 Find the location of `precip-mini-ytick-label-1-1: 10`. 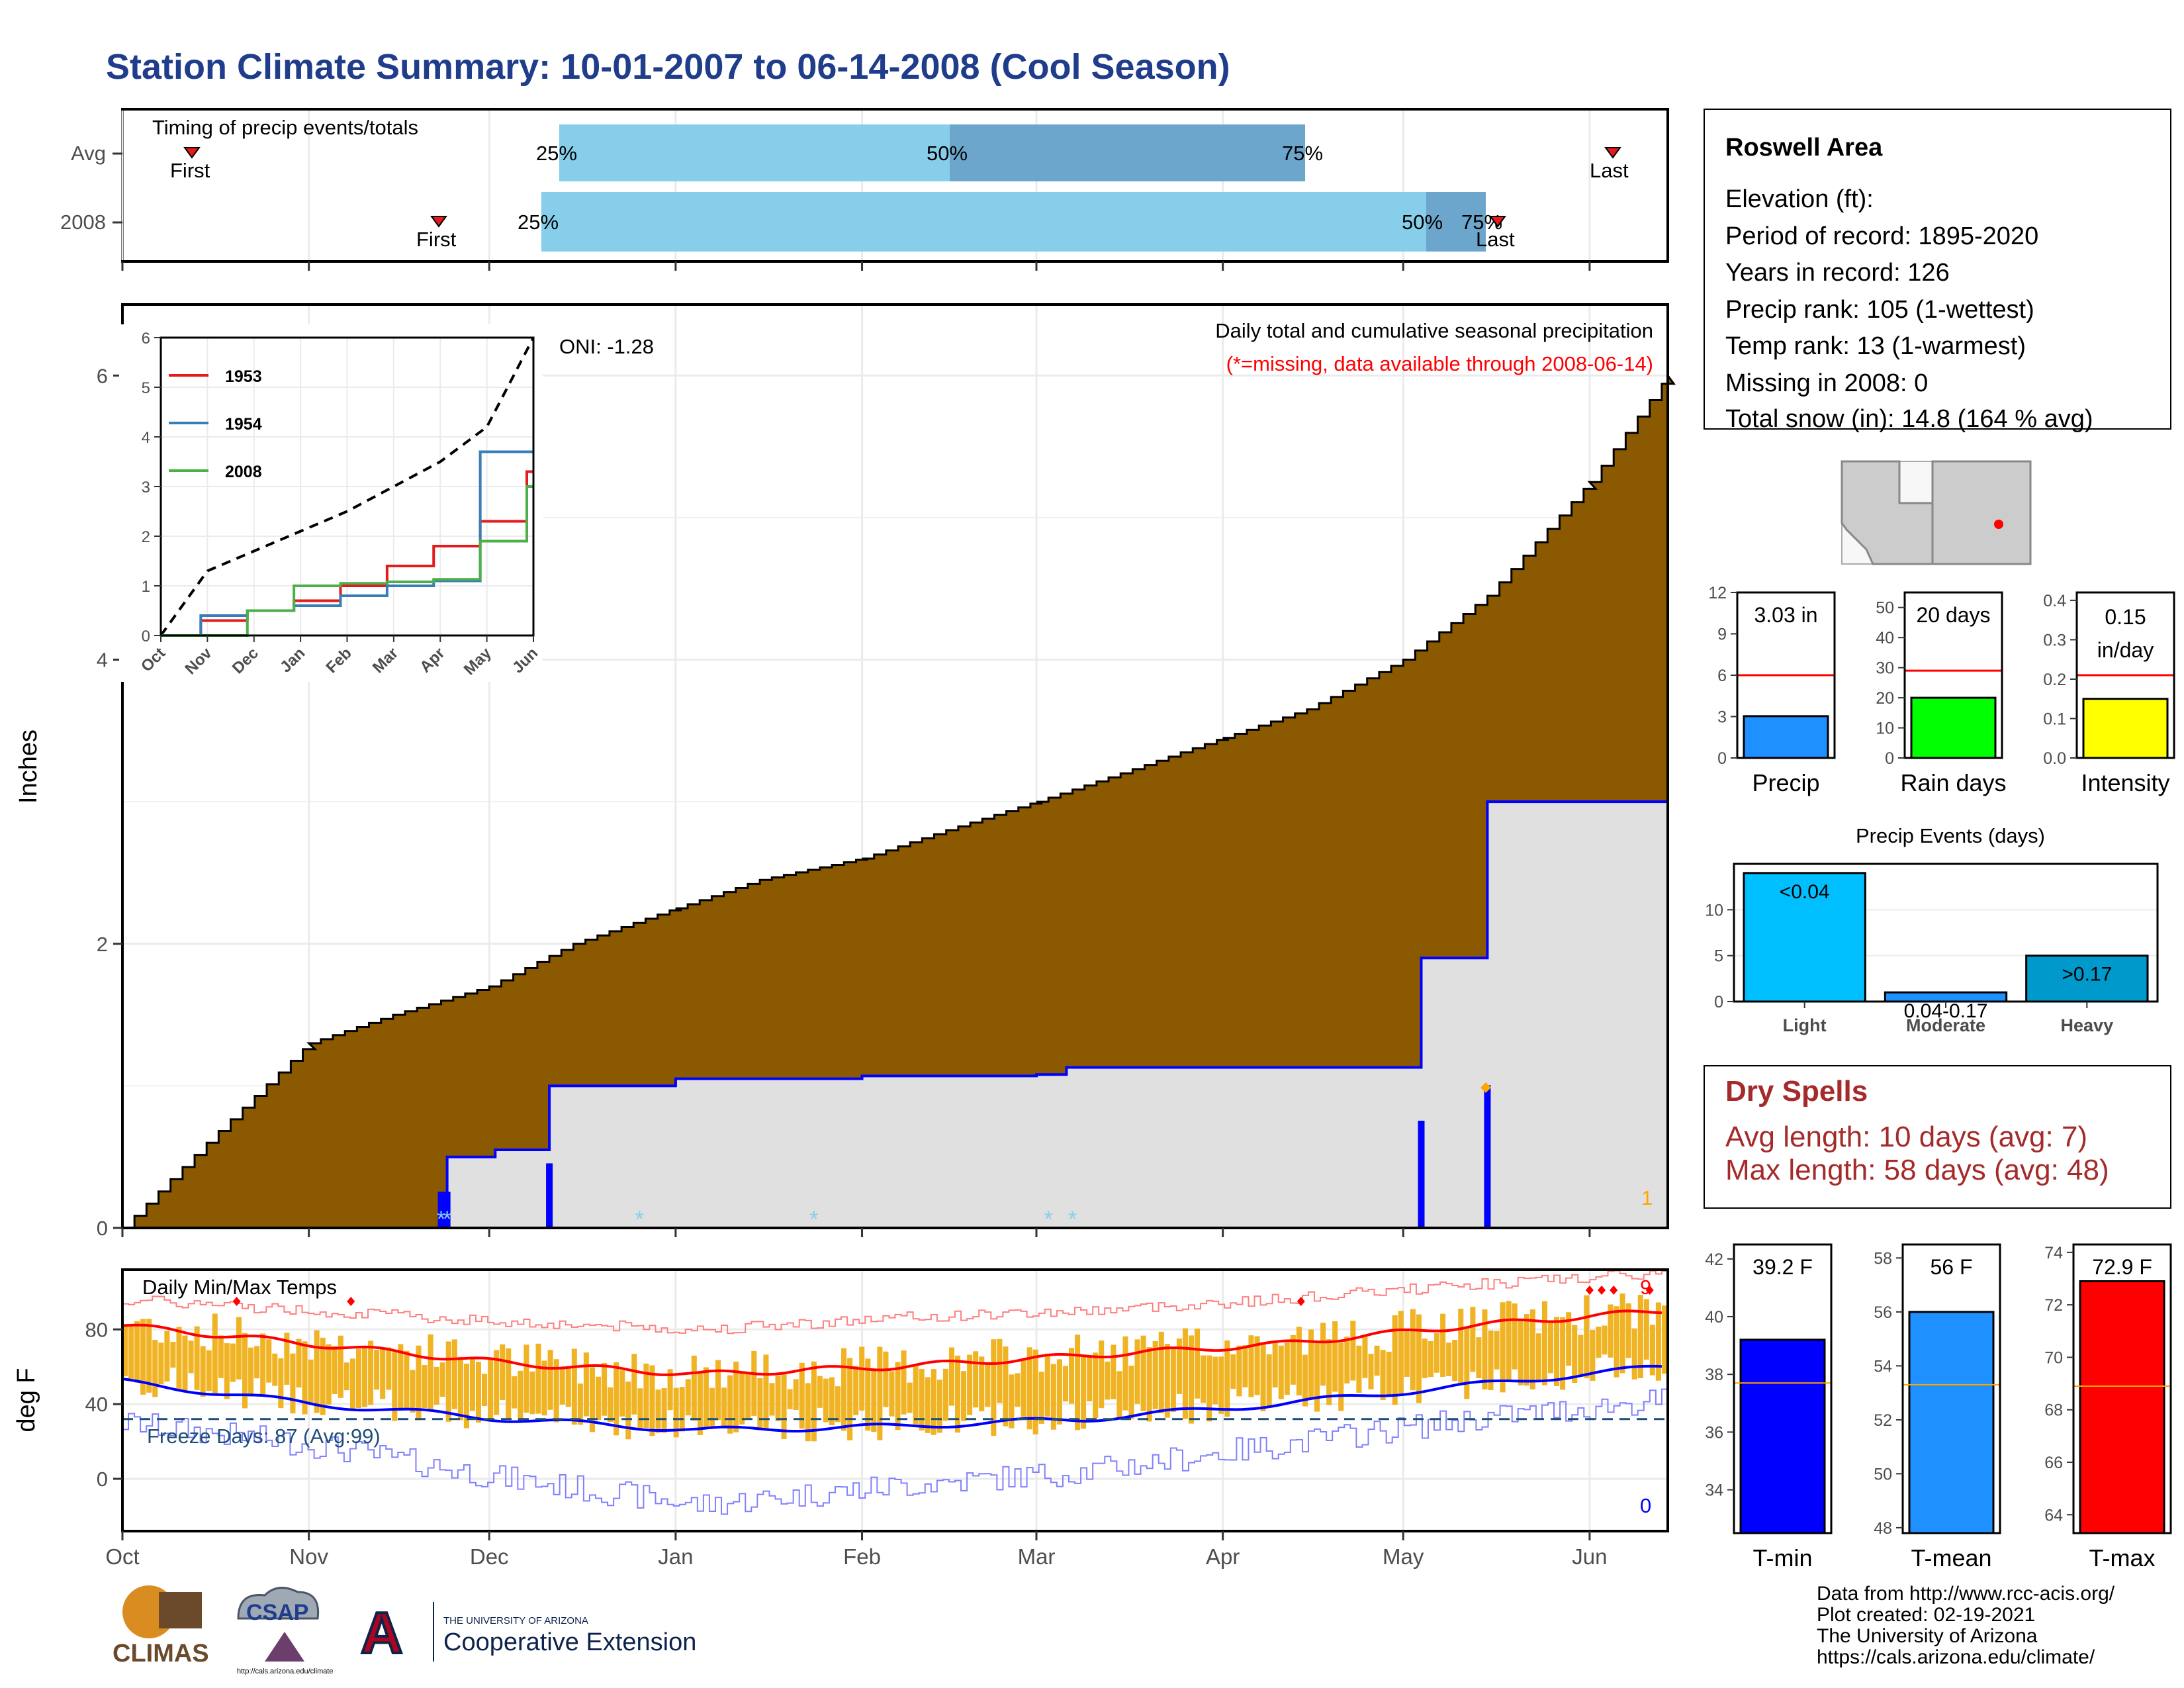

precip-mini-ytick-label-1-1: 10 is located at coordinates (1885, 729).